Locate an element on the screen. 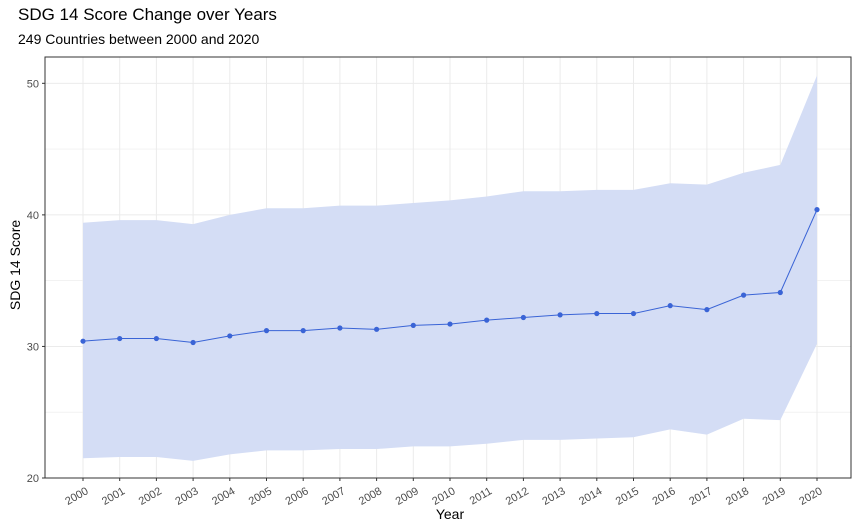  x-tick-label: 2014 is located at coordinates (590, 496).